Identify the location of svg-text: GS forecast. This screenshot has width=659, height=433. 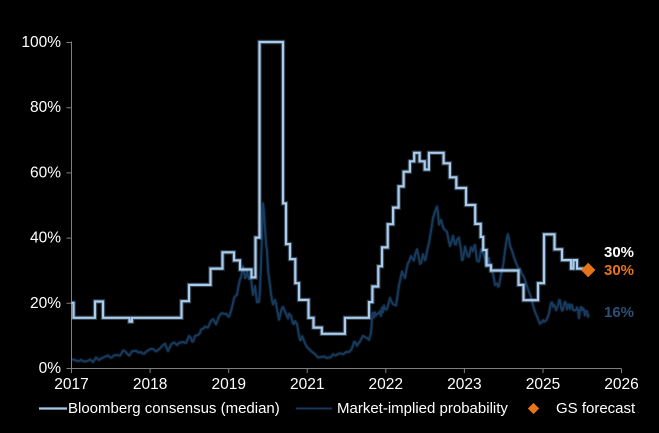
(596, 408).